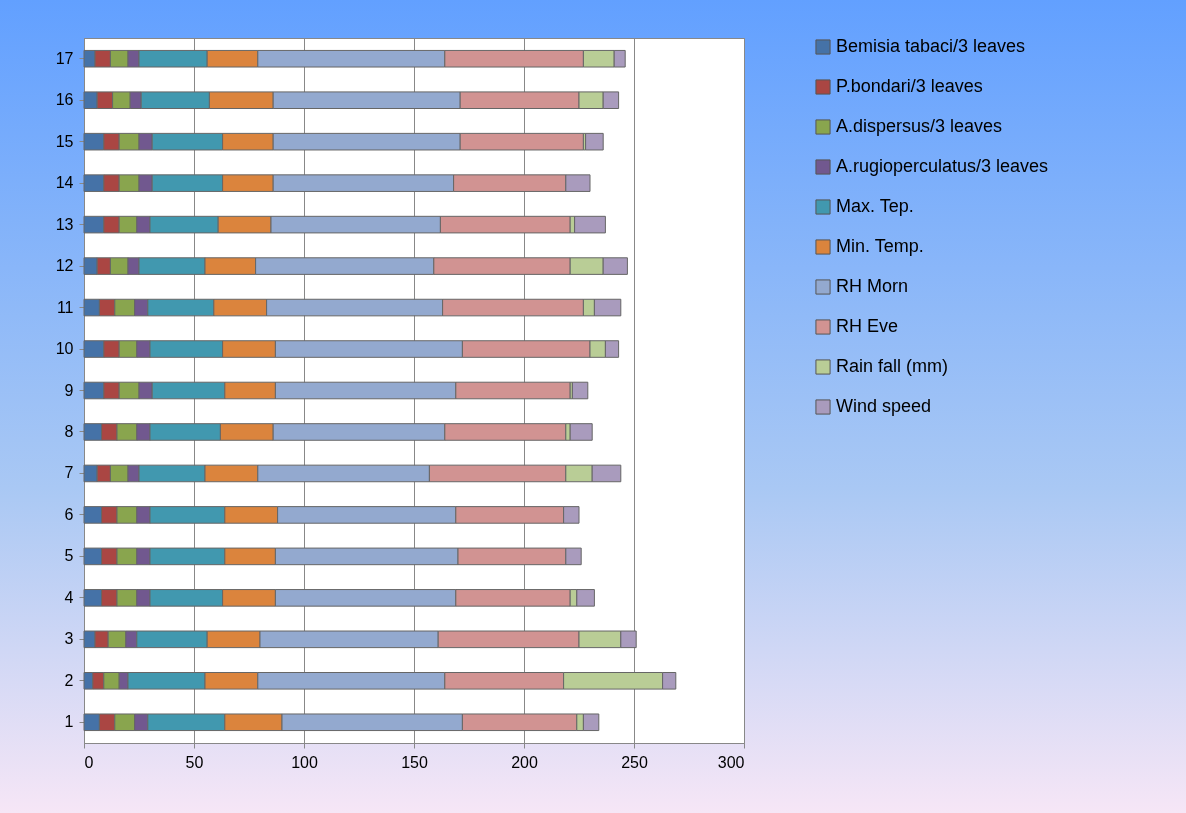  I want to click on y-tick-label: 4, so click(69, 597).